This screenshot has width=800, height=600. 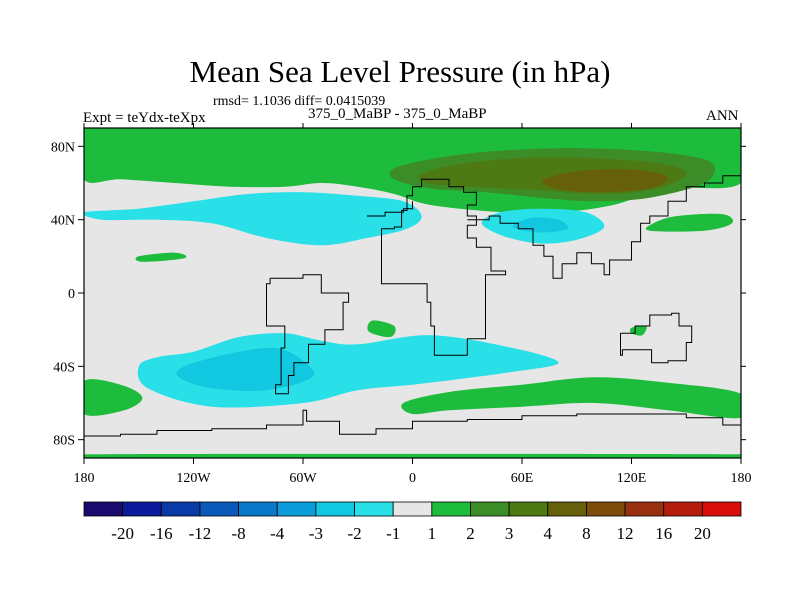 I want to click on colorbar-label: 3, so click(x=509, y=533).